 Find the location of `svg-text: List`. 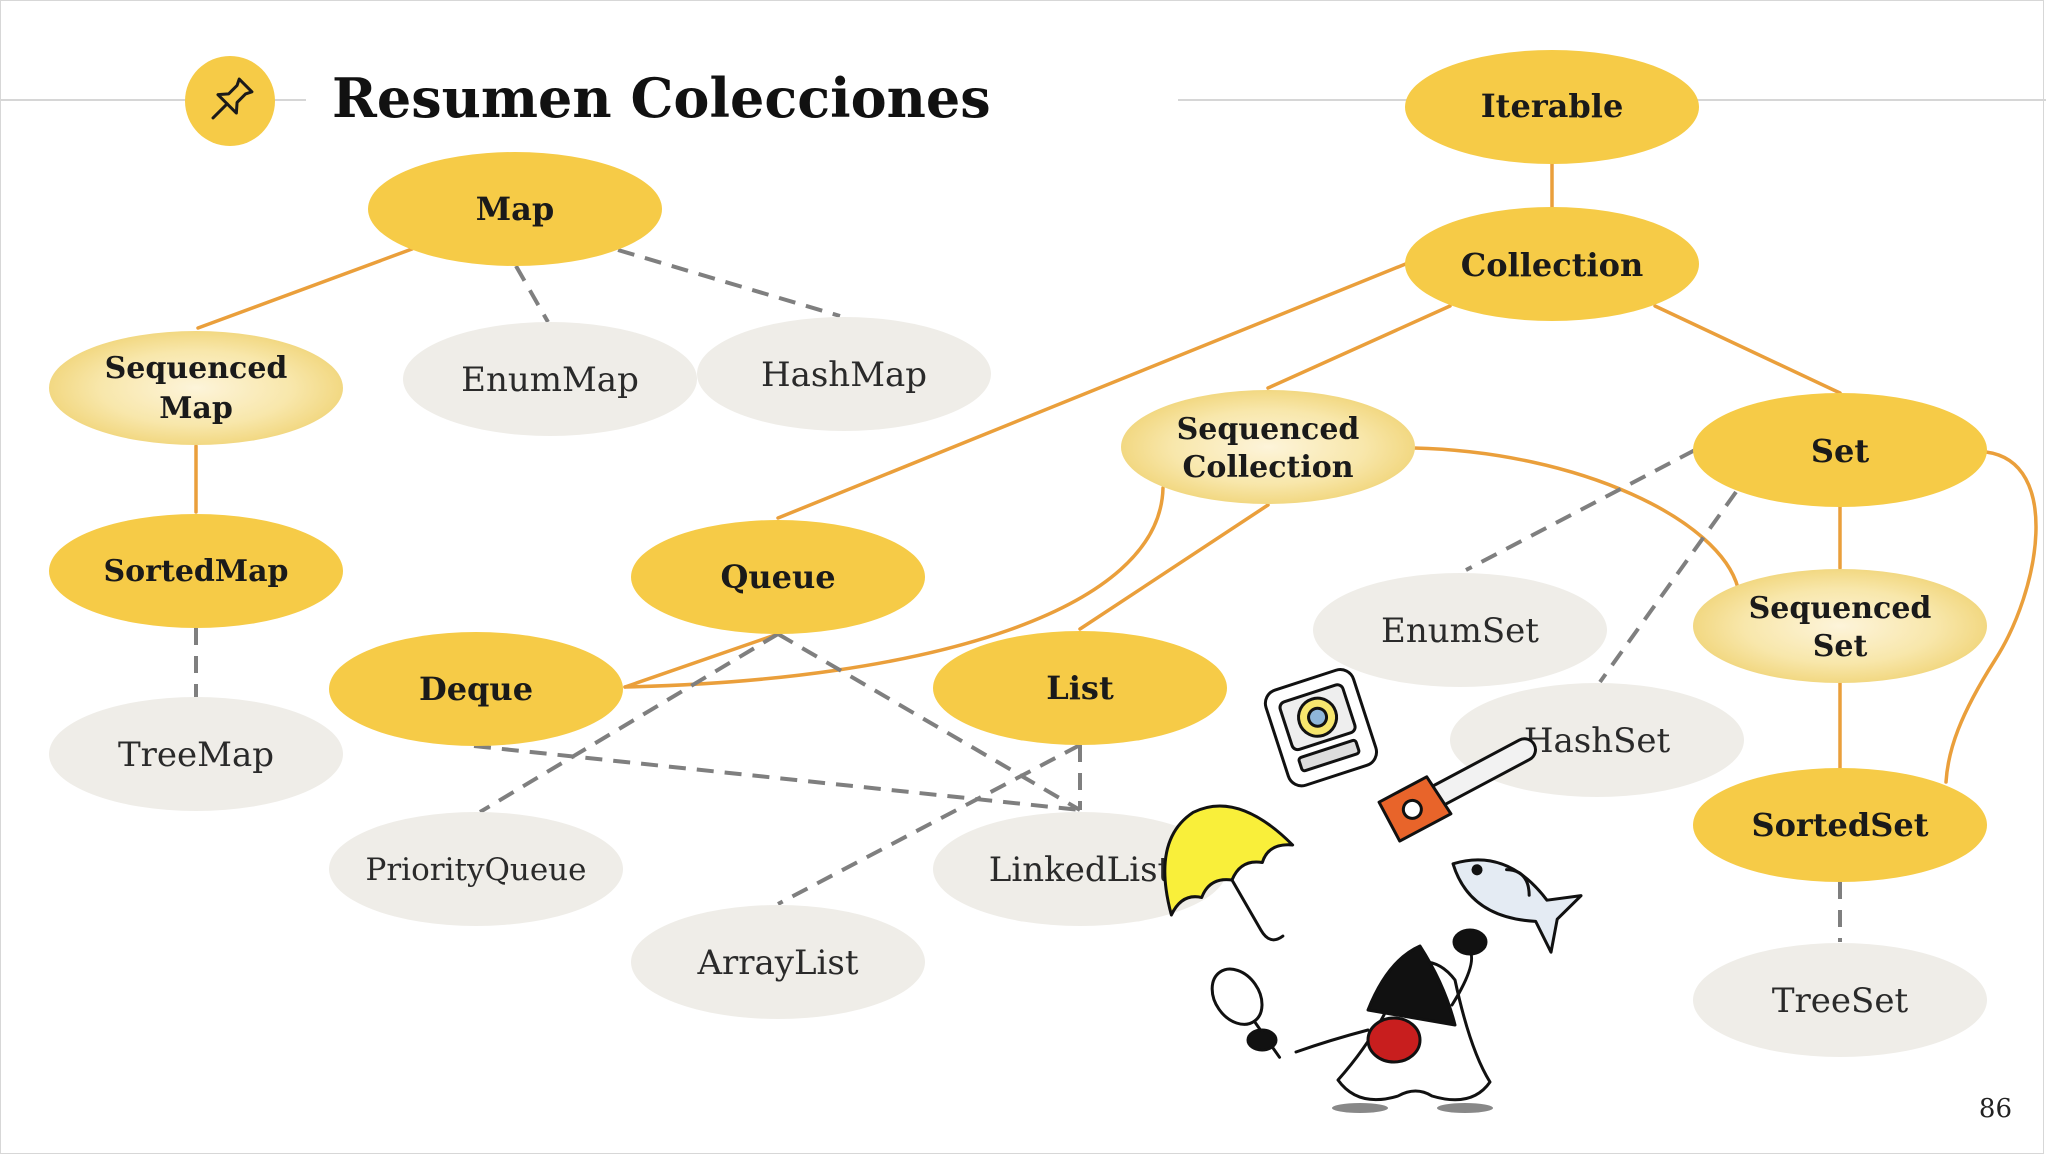

svg-text: List is located at coordinates (1080, 688).